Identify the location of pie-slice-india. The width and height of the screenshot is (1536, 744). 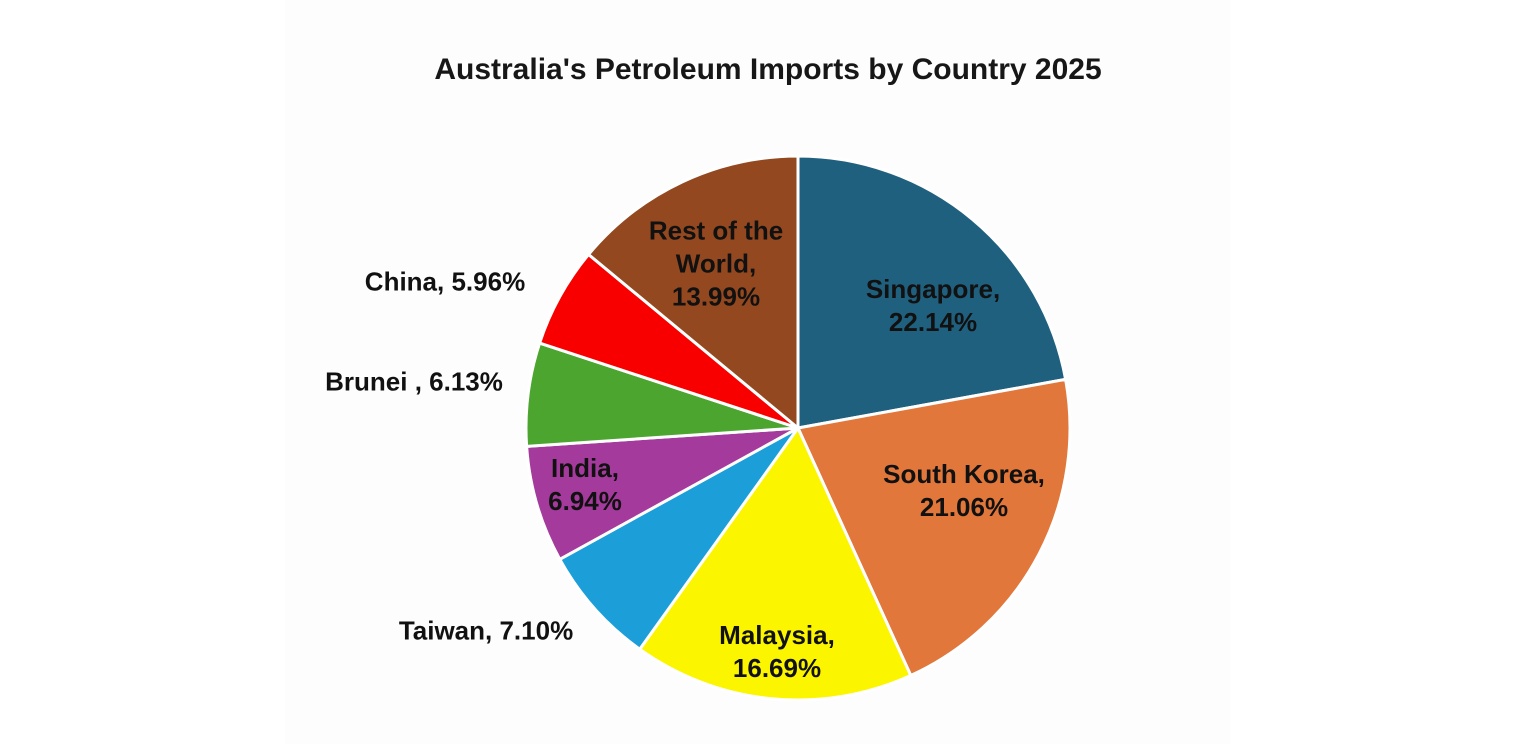
(662, 493).